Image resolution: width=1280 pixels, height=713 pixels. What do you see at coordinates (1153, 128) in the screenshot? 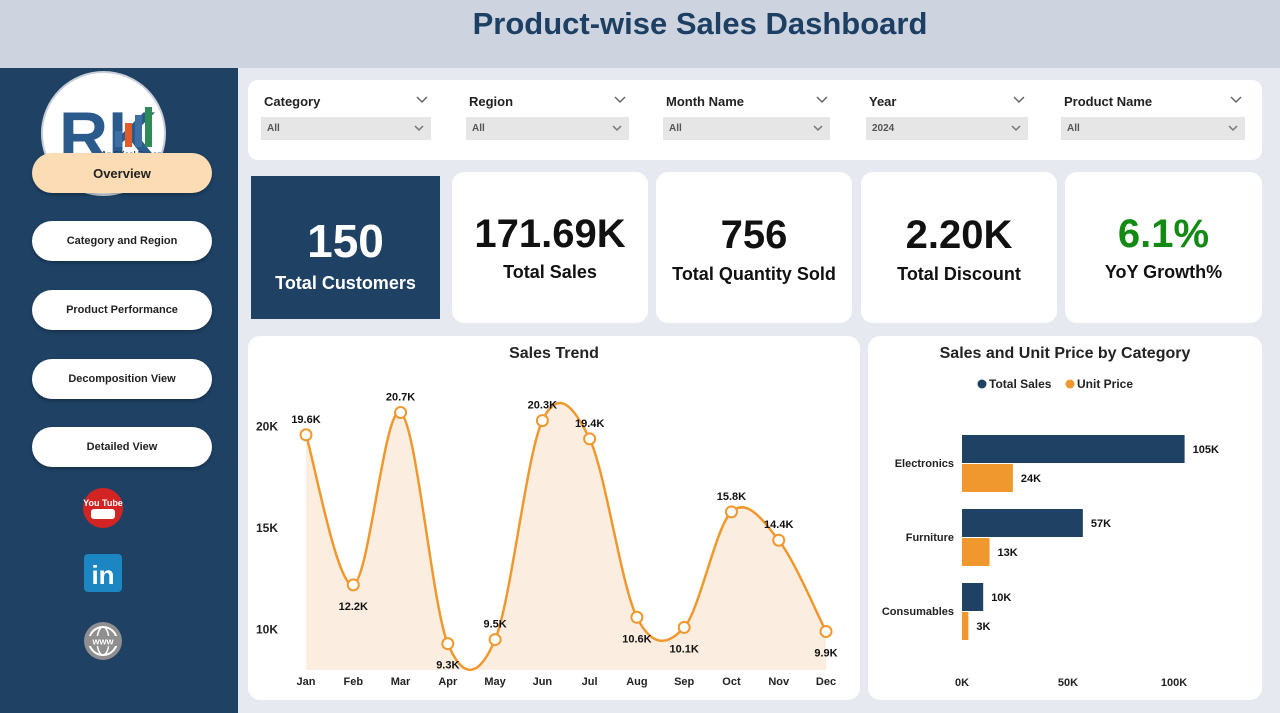
I see `product-select: All` at bounding box center [1153, 128].